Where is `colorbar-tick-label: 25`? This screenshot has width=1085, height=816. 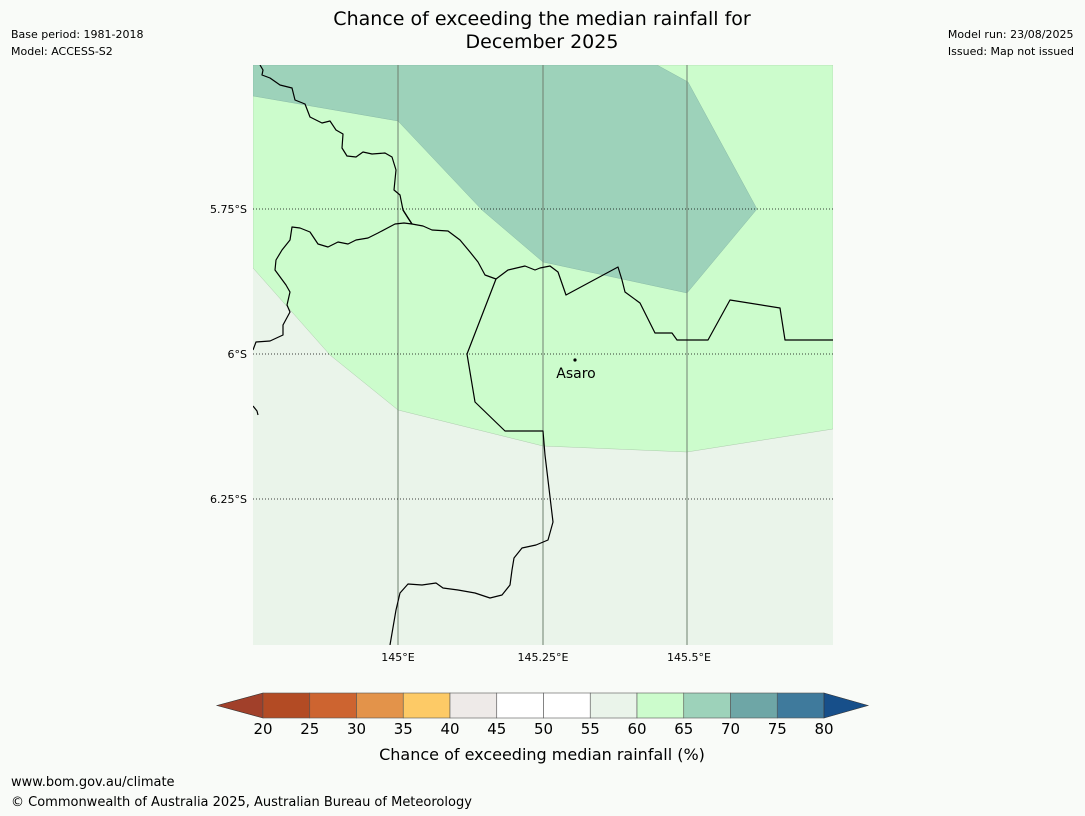 colorbar-tick-label: 25 is located at coordinates (310, 729).